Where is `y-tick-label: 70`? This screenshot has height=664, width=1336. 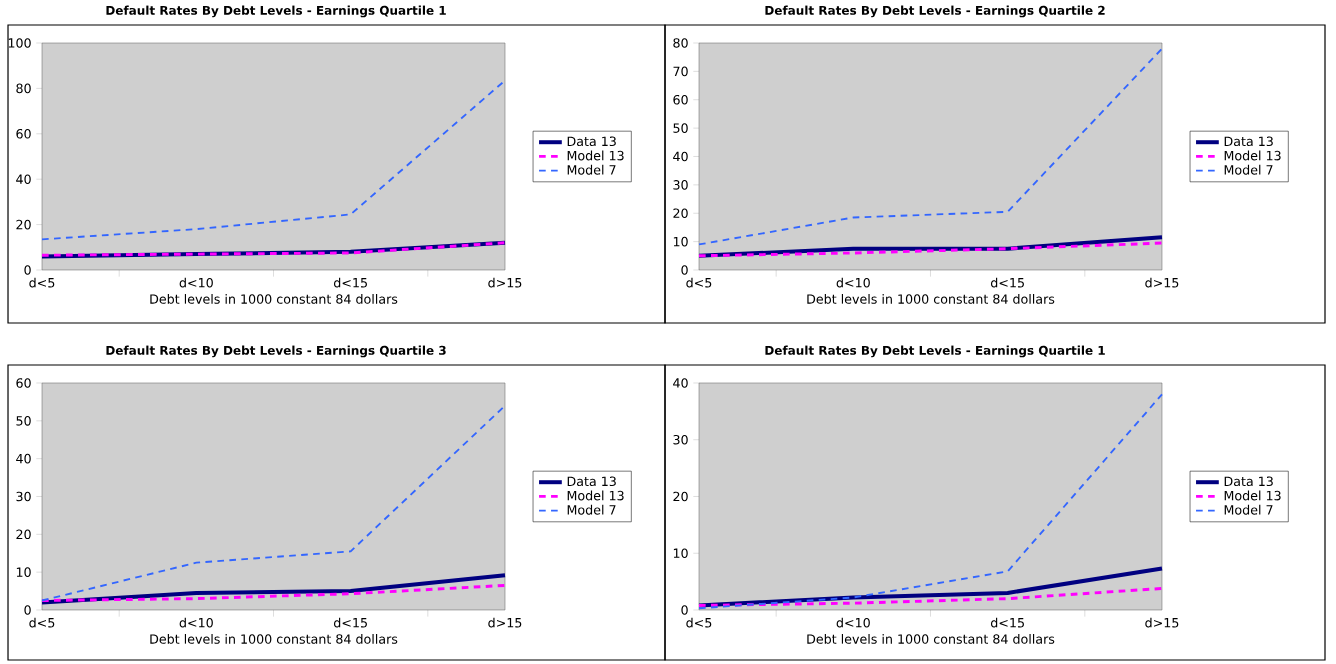
y-tick-label: 70 is located at coordinates (680, 71).